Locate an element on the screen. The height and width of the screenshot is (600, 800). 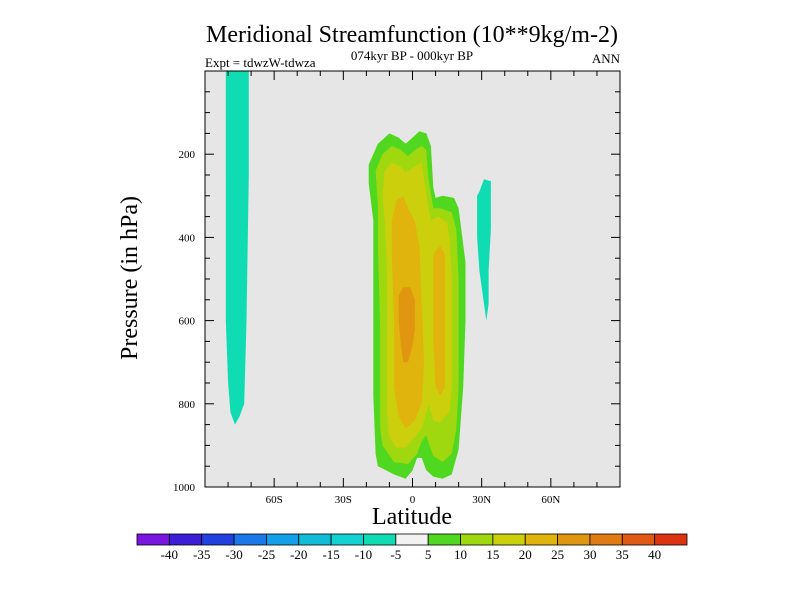
x-tick-labels: 60S 30S 0 30N 60N is located at coordinates (413, 500).